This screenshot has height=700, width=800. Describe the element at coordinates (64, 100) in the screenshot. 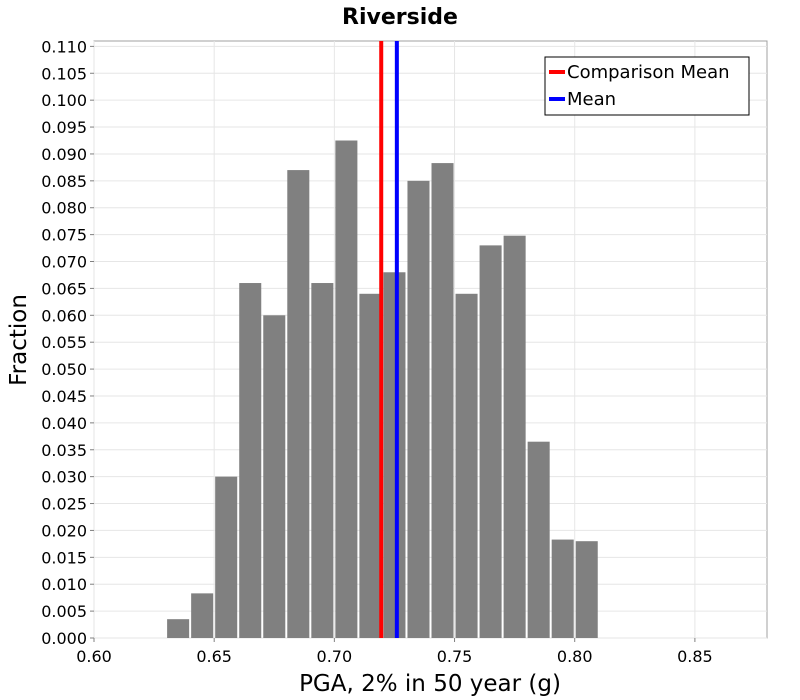

I see `y-tick-label: 0.100` at that location.